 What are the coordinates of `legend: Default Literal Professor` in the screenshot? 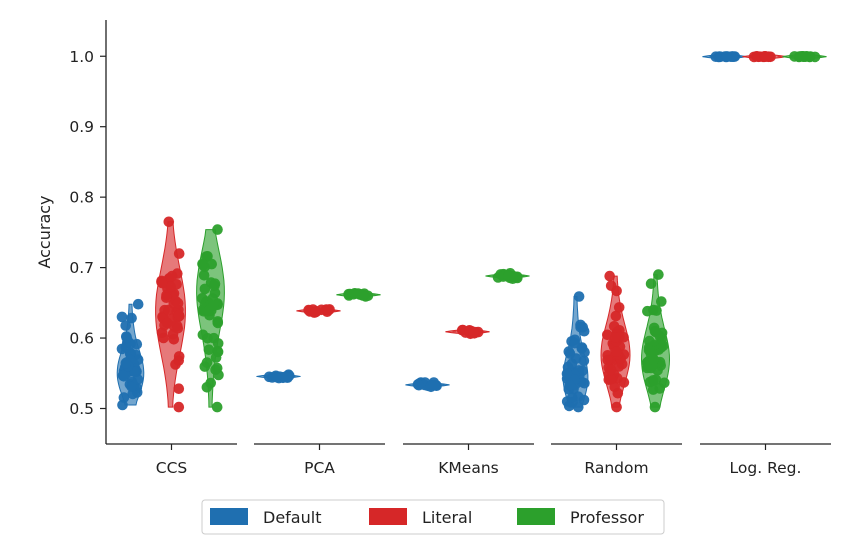 It's located at (433, 517).